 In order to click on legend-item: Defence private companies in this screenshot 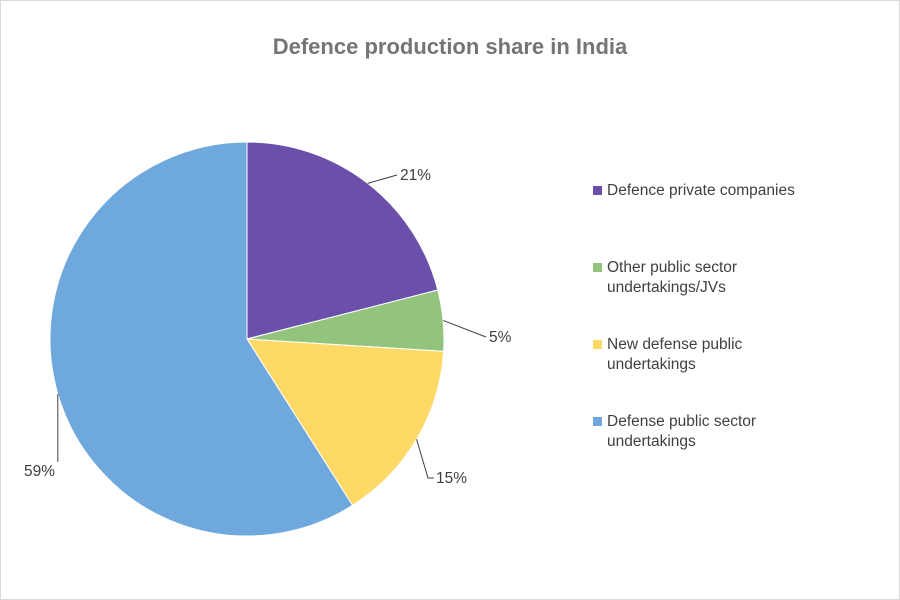, I will do `click(703, 201)`.